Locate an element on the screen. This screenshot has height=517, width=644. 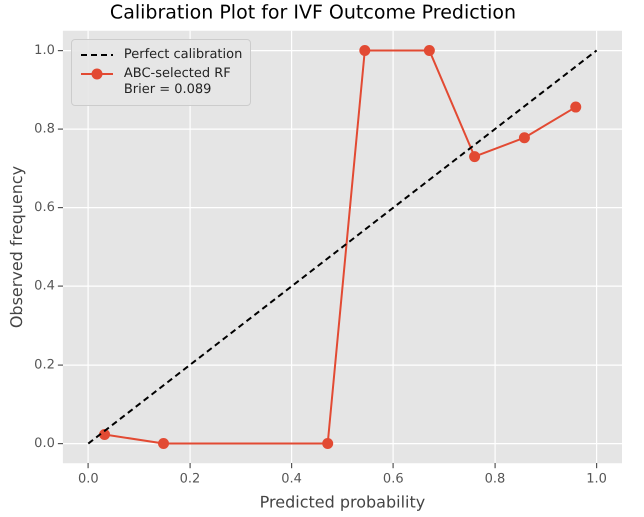
x-tick-label: 0.0 is located at coordinates (88, 478).